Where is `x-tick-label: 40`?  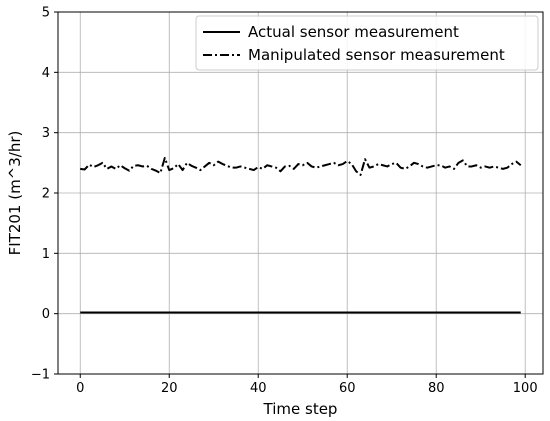
x-tick-label: 40 is located at coordinates (258, 388).